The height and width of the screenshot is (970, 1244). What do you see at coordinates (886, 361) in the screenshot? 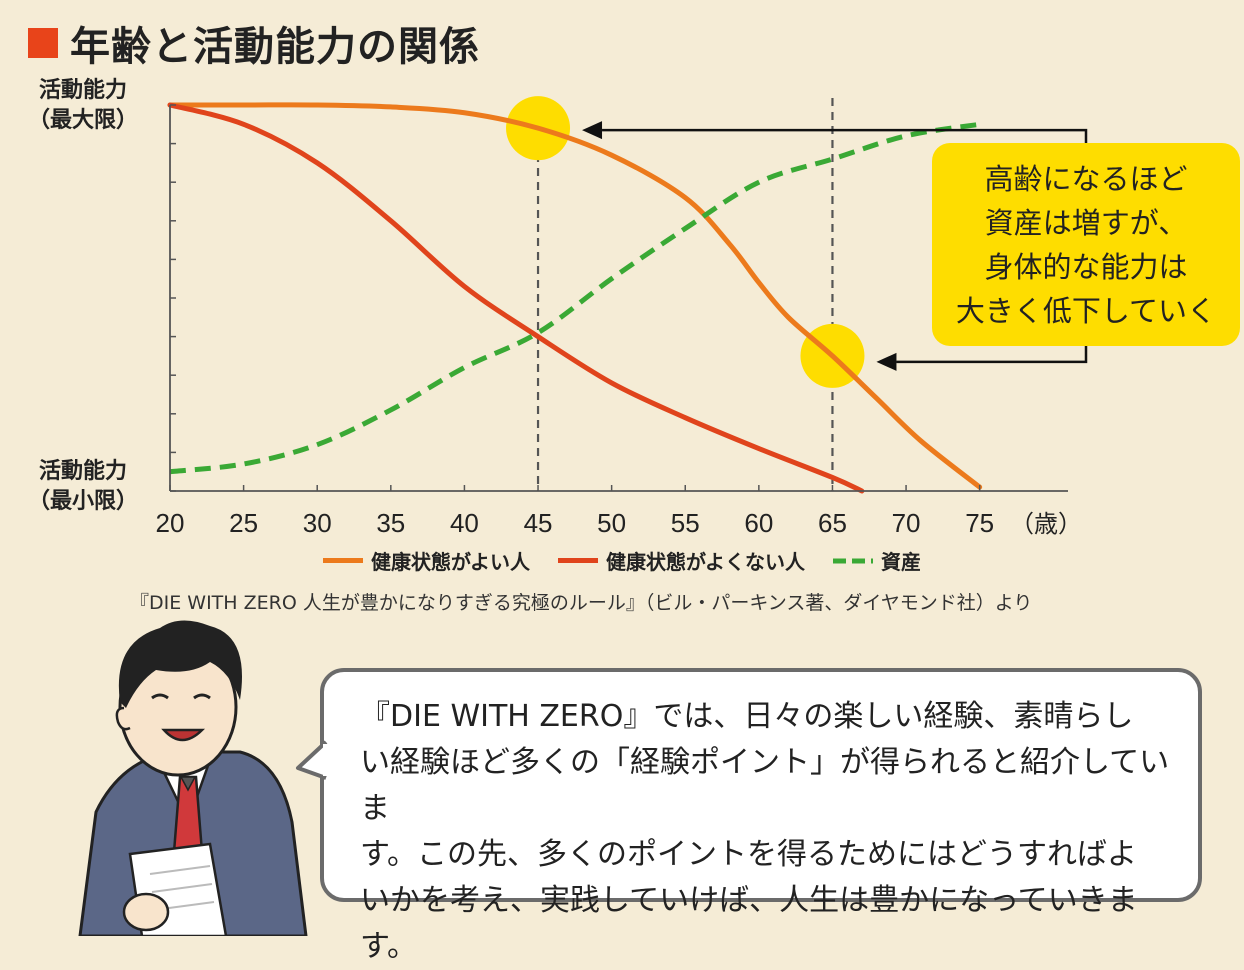
I see `arrow-head-bottom` at bounding box center [886, 361].